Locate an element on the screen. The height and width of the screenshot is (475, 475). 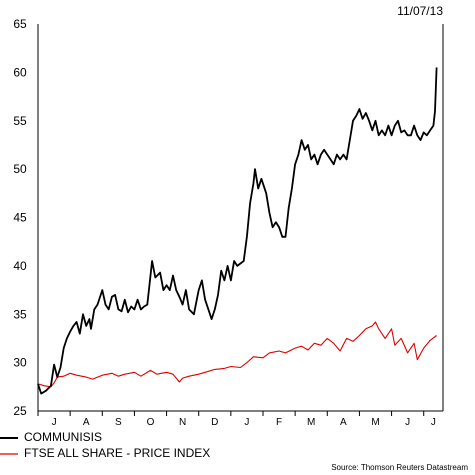
y-axis-tick-labels: 25 30 35 40 45 50 55 60 65 is located at coordinates (20, 217).